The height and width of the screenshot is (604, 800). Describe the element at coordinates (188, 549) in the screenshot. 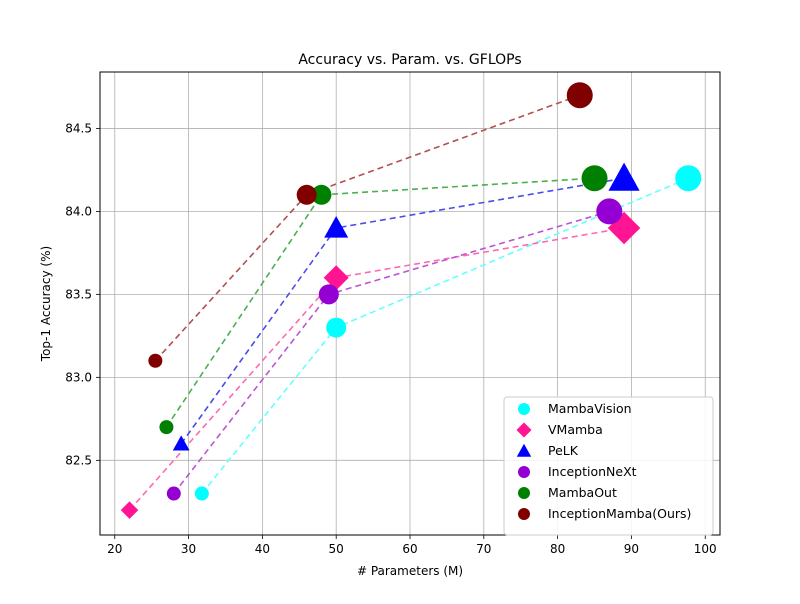

I see `x-tick-label: 30` at that location.